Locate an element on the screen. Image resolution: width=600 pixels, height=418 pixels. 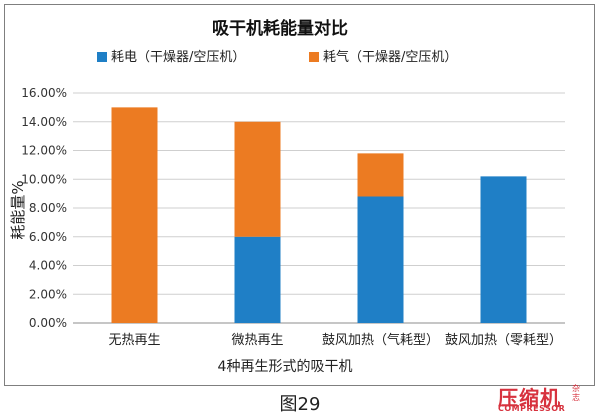
y-tick-label: 12.00% is located at coordinates (44, 151).